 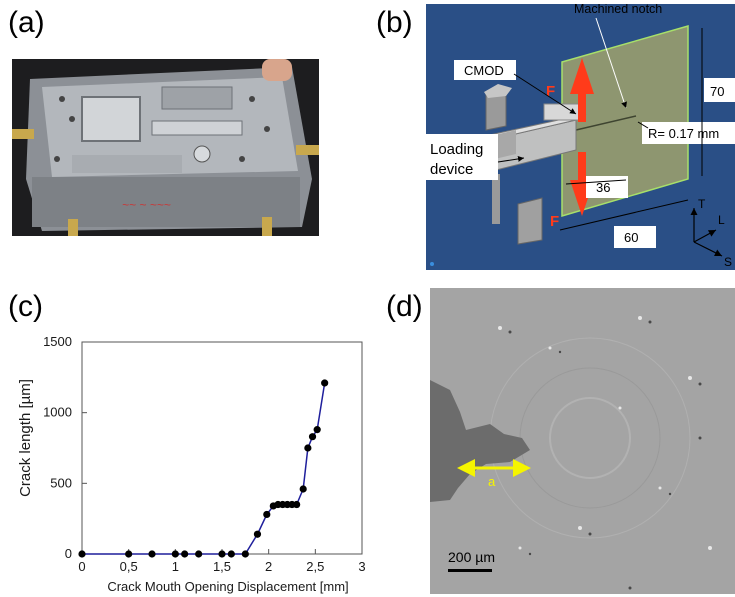 I want to click on axis-l-label: L, so click(x=721, y=220).